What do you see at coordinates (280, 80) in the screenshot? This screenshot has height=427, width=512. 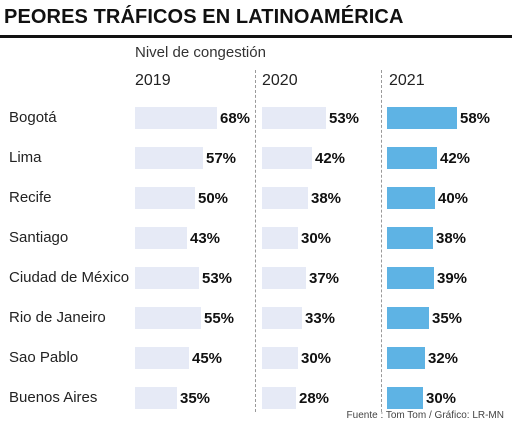 I see `year-header-2020: 2020` at bounding box center [280, 80].